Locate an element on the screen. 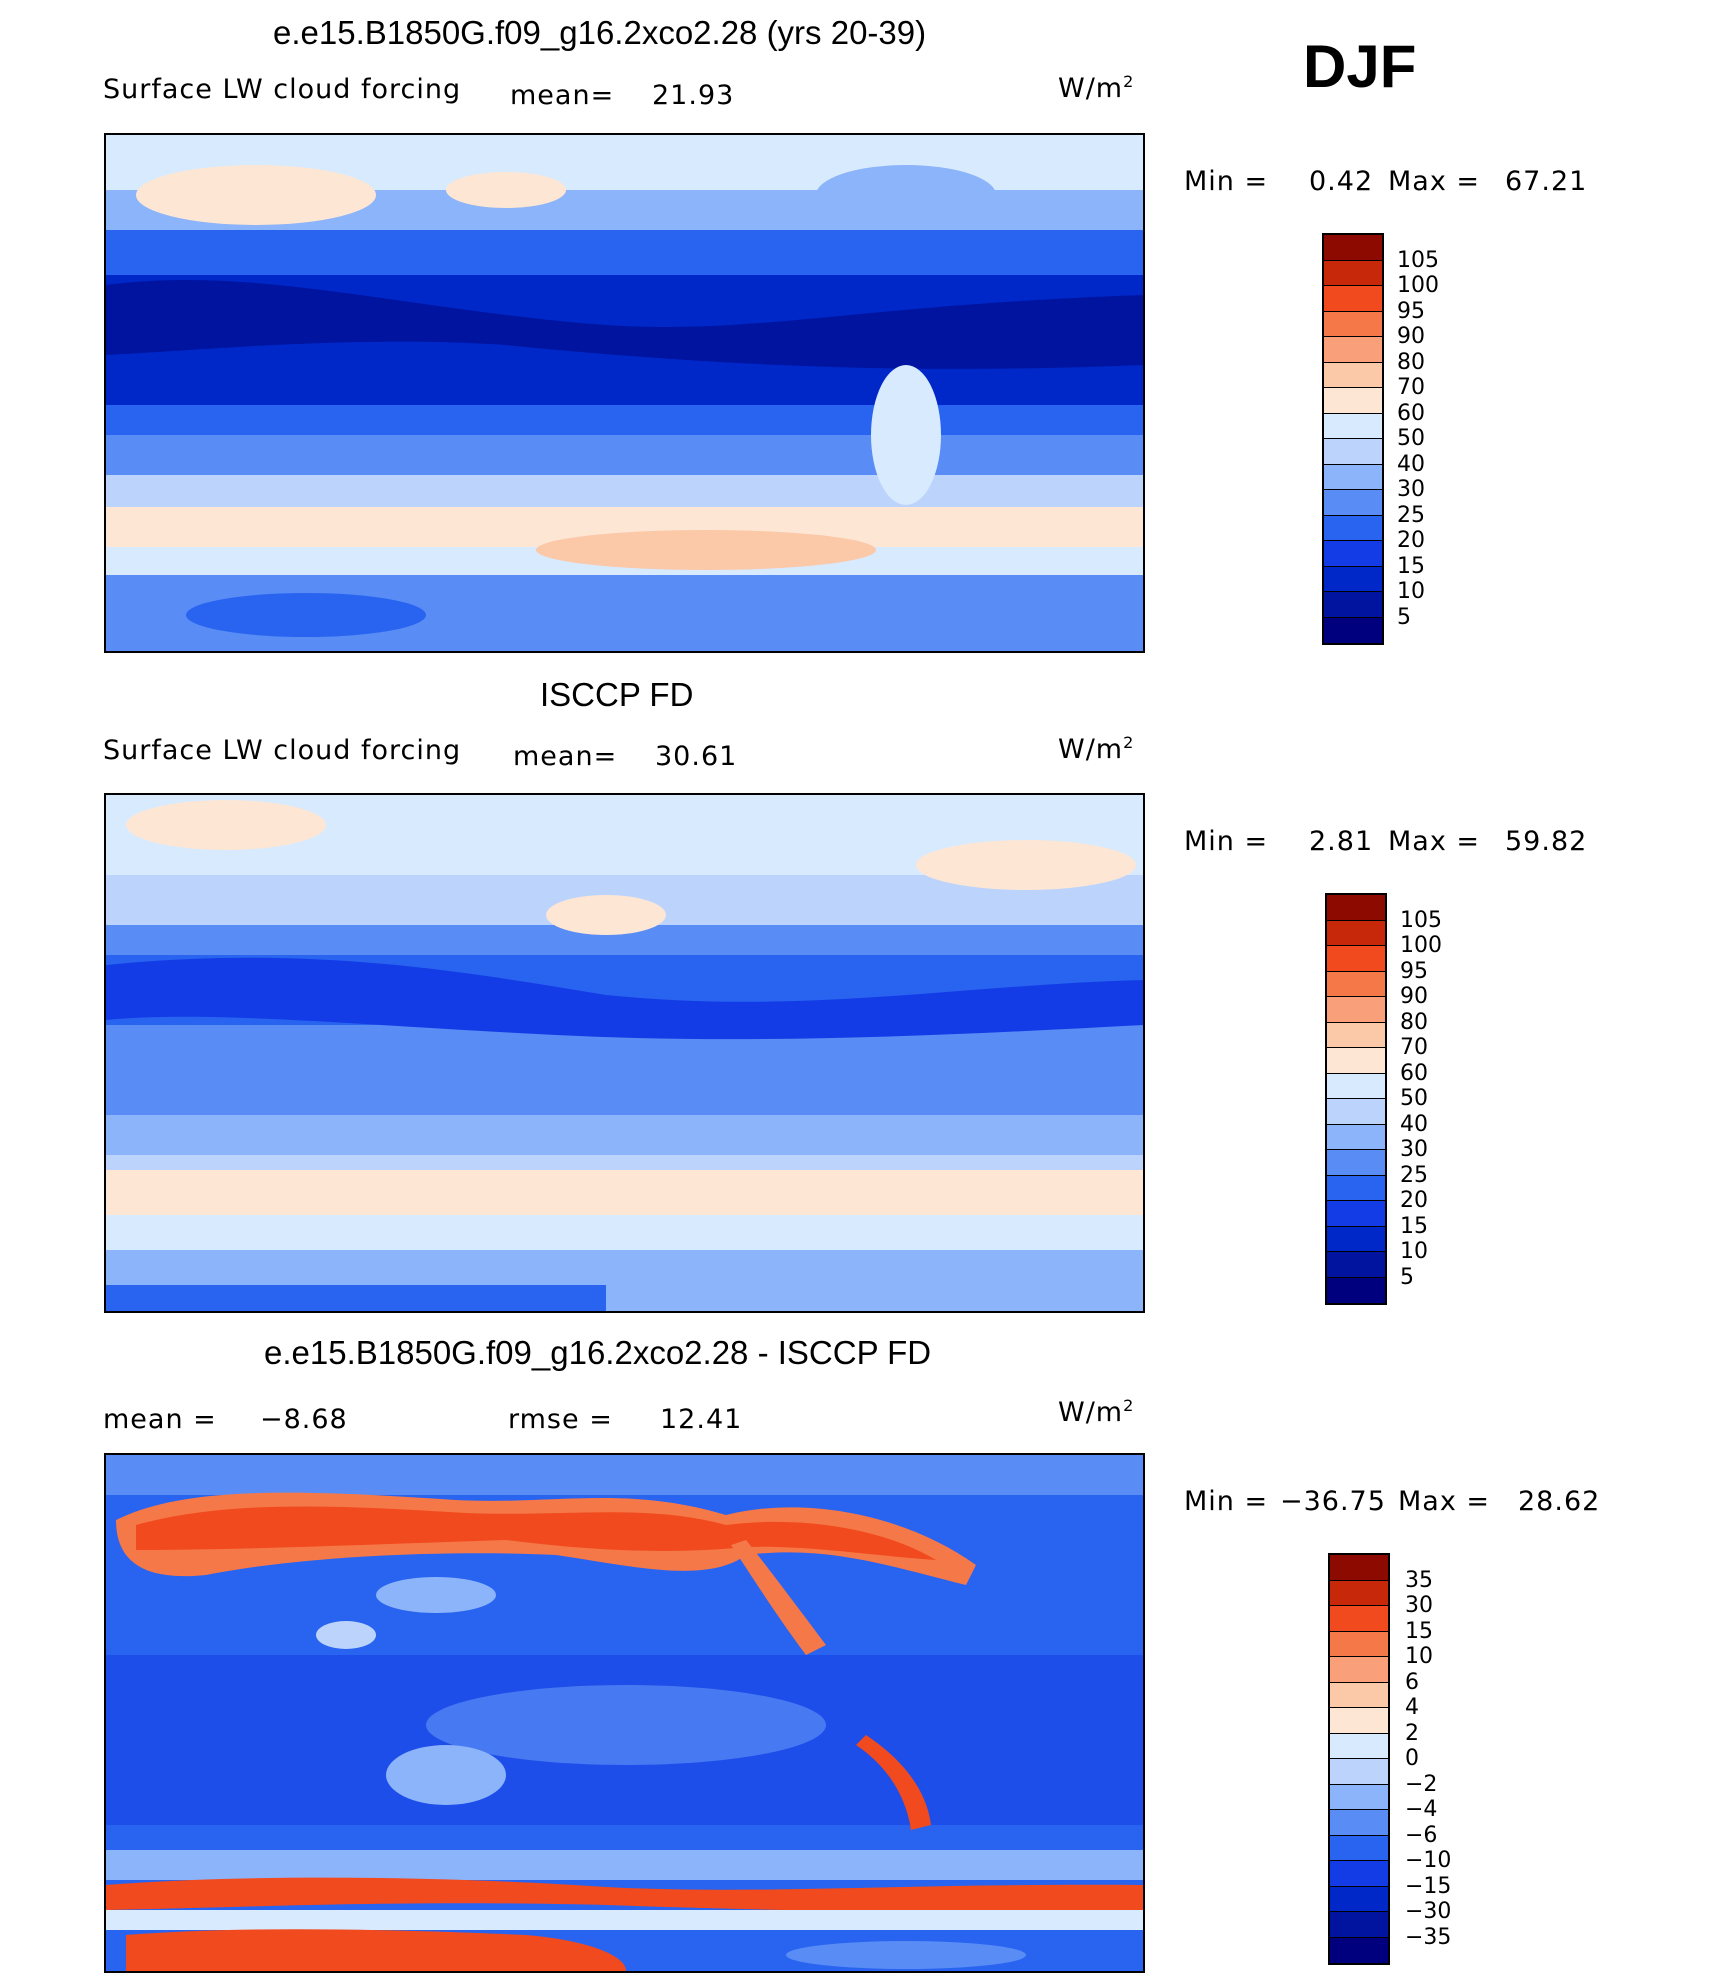 The image size is (1710, 1979). panel2-max-label: Max = is located at coordinates (1434, 841).